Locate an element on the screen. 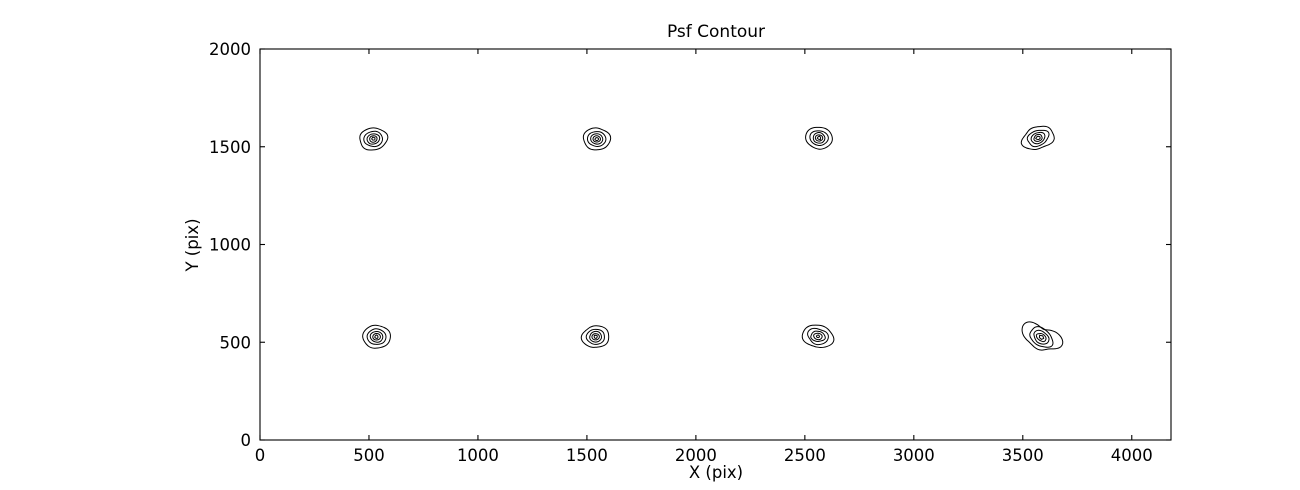 This screenshot has width=1300, height=490. x-tick-label: 1000 is located at coordinates (478, 455).